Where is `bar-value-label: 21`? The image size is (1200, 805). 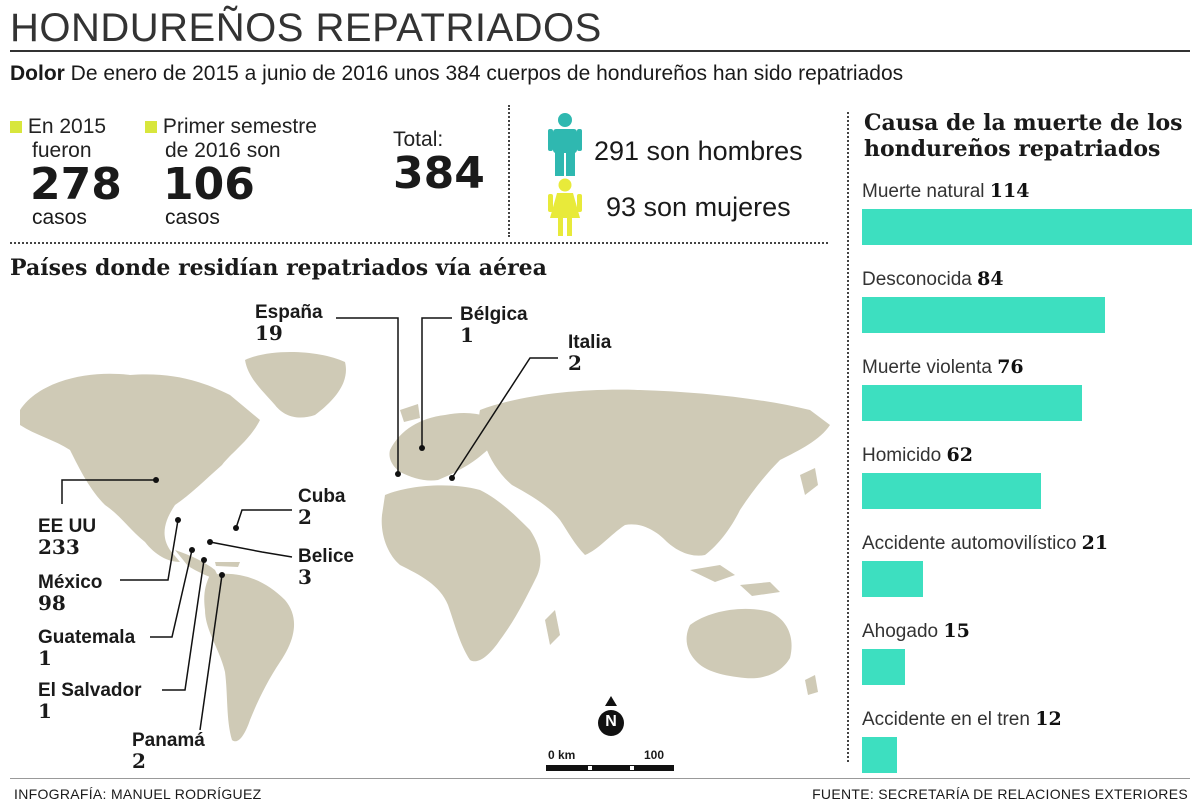
bar-value-label: 21 is located at coordinates (1095, 543).